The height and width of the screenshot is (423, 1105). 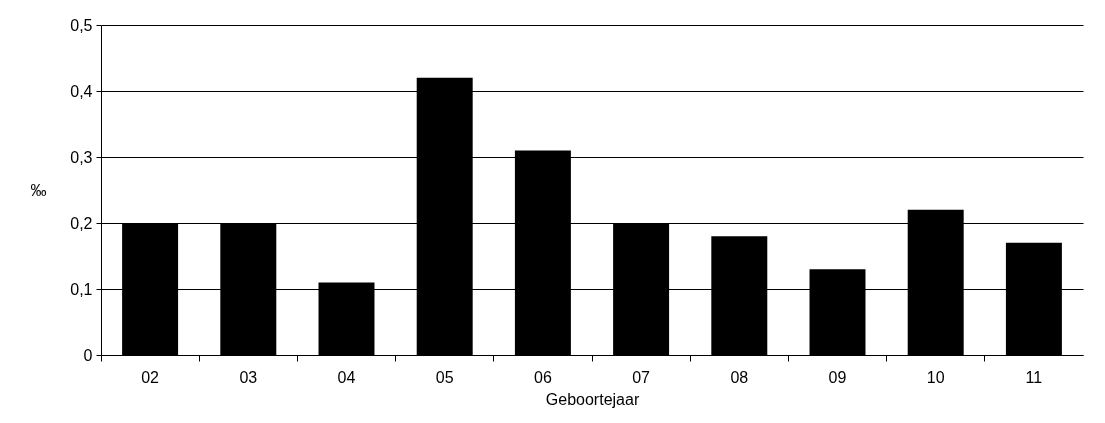 What do you see at coordinates (81, 223) in the screenshot?
I see `y-tick-label: 0,2` at bounding box center [81, 223].